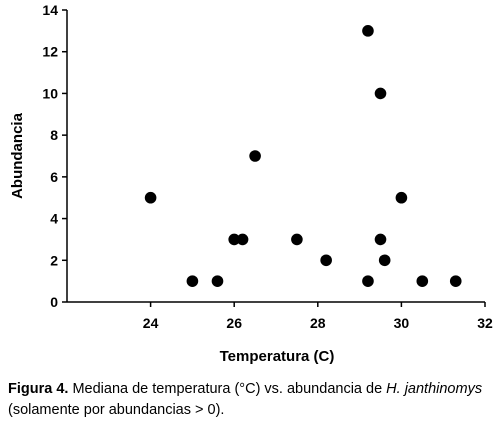  Describe the element at coordinates (485, 323) in the screenshot. I see `x-tick-label: 32` at that location.